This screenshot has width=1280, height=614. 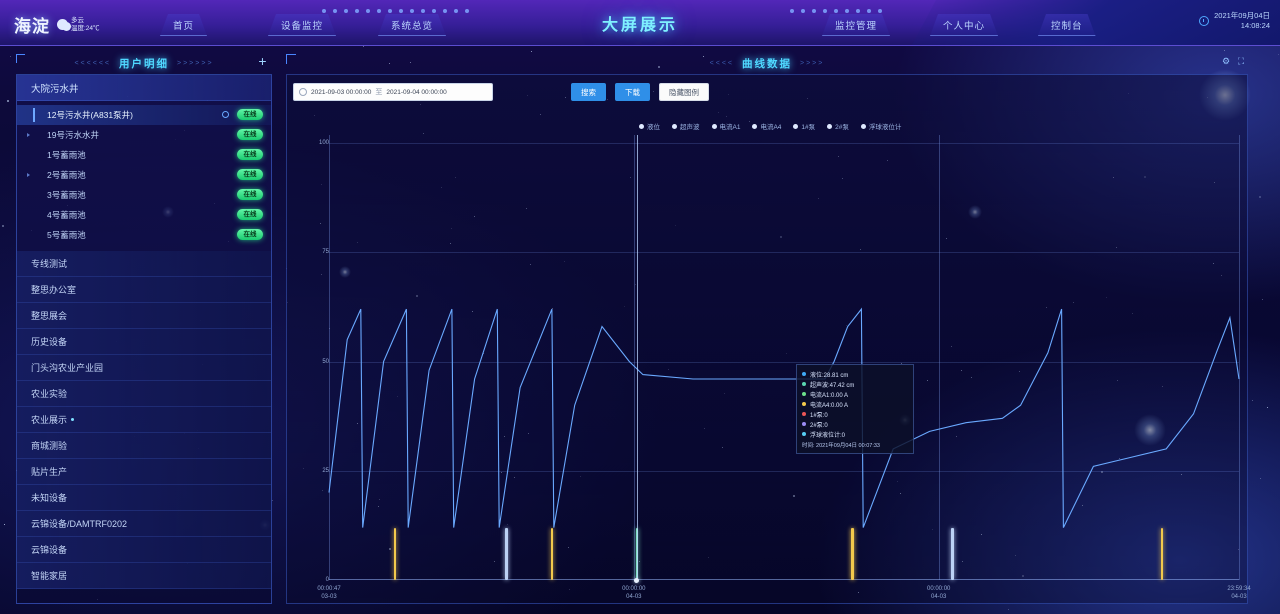 I want to click on sidebar-menu-item: 农业实验, so click(x=144, y=394).